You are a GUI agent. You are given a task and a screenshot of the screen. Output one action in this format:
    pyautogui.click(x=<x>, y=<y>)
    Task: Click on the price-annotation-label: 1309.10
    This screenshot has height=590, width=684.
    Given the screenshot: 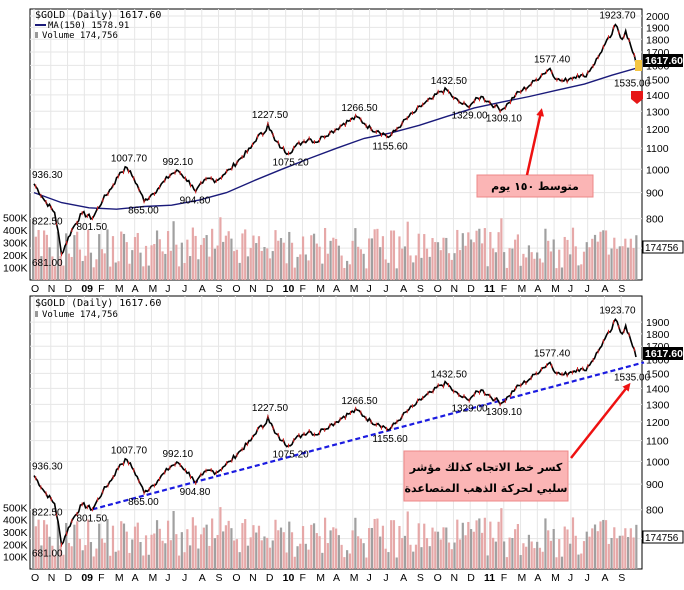 What is the action you would take?
    pyautogui.click(x=504, y=119)
    